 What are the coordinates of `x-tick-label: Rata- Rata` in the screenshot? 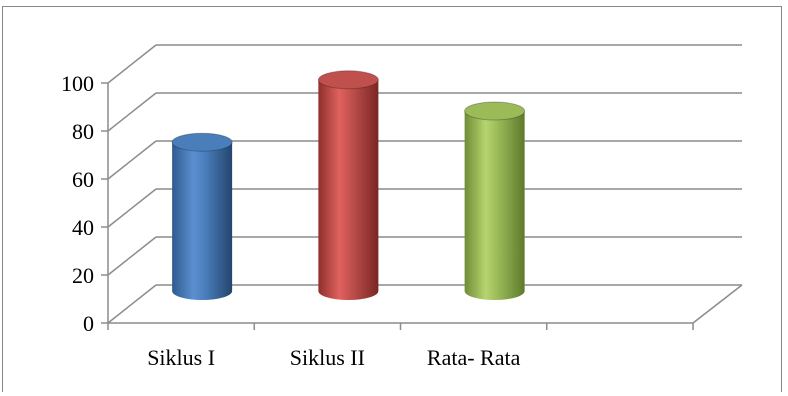 It's located at (474, 357).